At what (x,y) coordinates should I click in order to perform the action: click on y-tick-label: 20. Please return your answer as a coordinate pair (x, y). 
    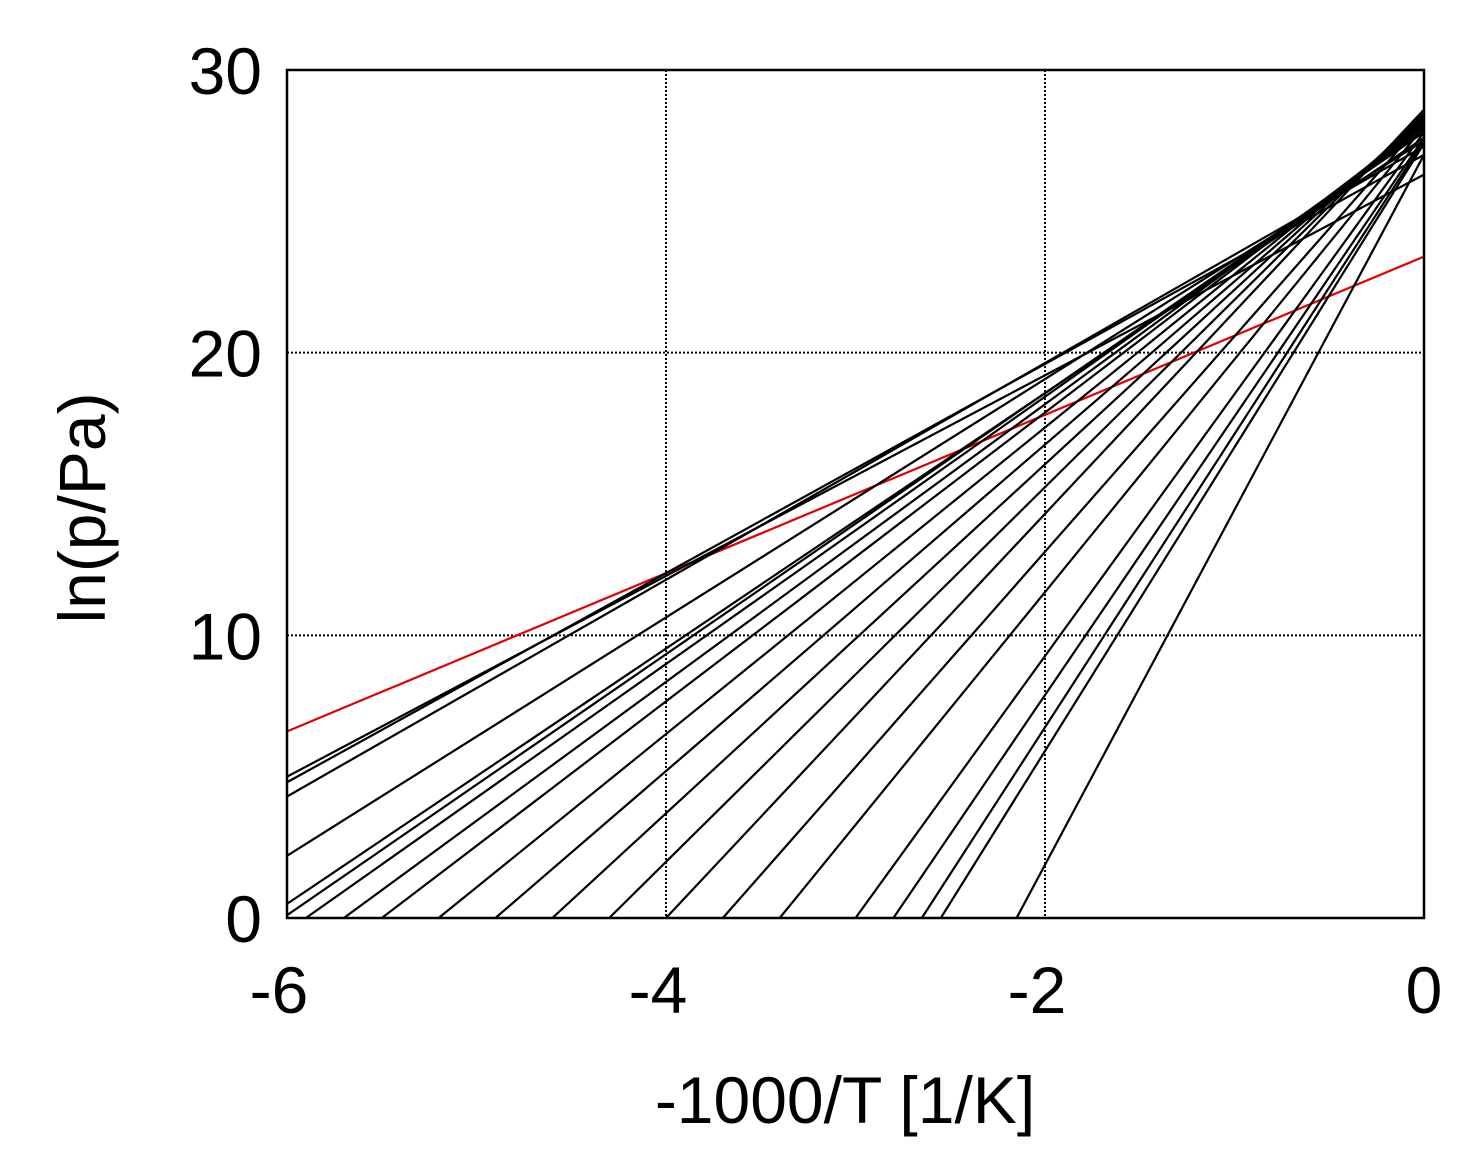
    Looking at the image, I should click on (225, 354).